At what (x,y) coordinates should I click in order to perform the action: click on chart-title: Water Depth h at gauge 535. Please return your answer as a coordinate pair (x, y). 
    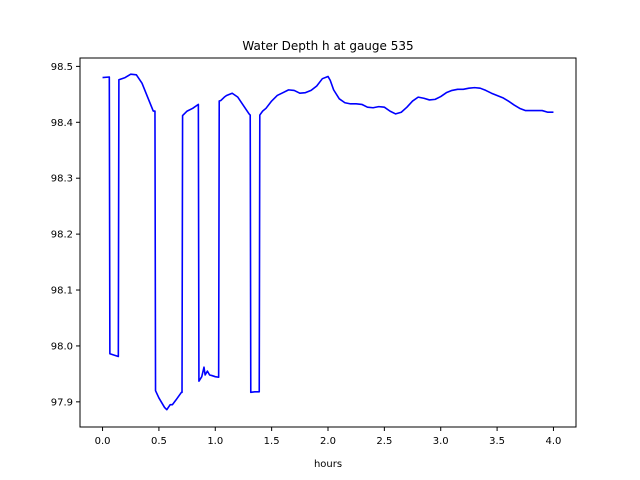
    Looking at the image, I should click on (327, 46).